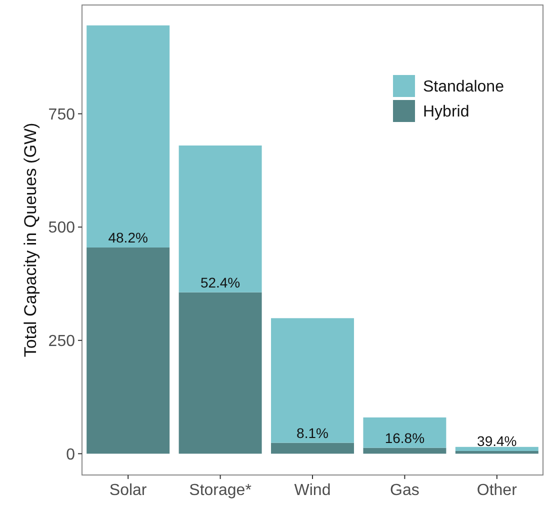  Describe the element at coordinates (62, 228) in the screenshot. I see `y-tick-label: 500` at that location.